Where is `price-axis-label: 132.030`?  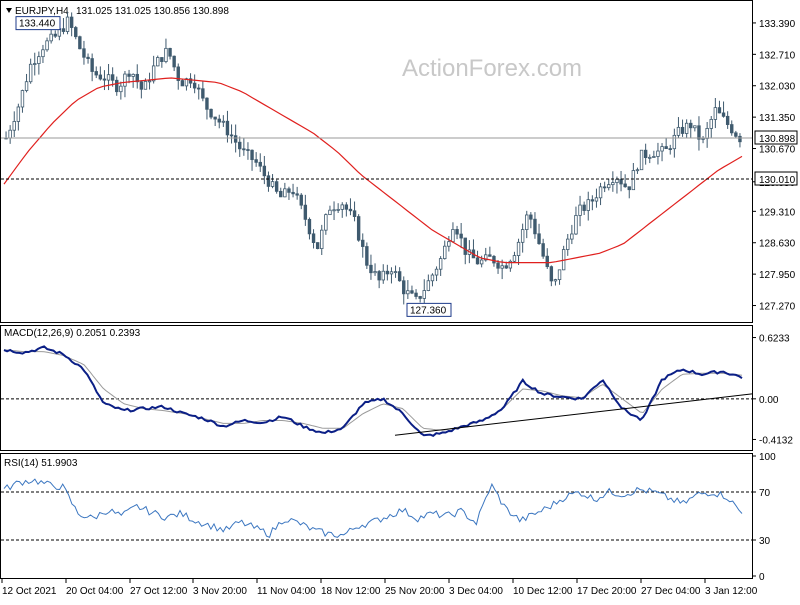 price-axis-label: 132.030 is located at coordinates (777, 87).